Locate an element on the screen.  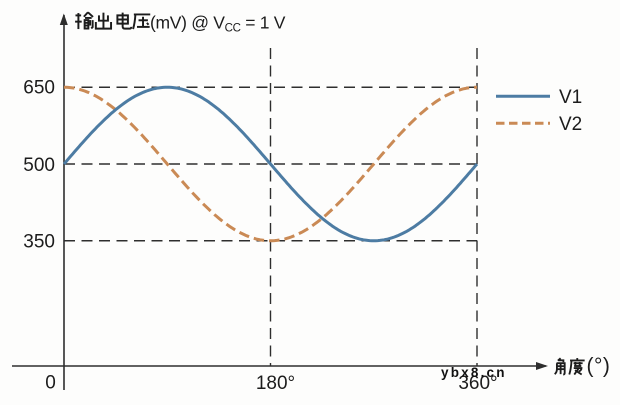
svg-text: ybx8.cn is located at coordinates (474, 372).